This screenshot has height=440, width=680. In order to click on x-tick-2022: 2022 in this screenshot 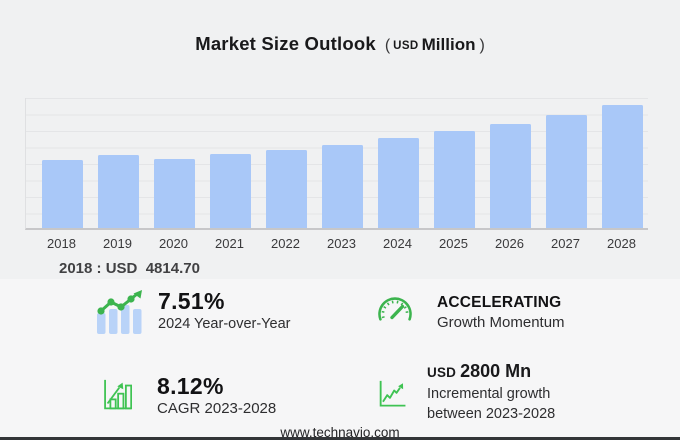, I will do `click(285, 243)`.